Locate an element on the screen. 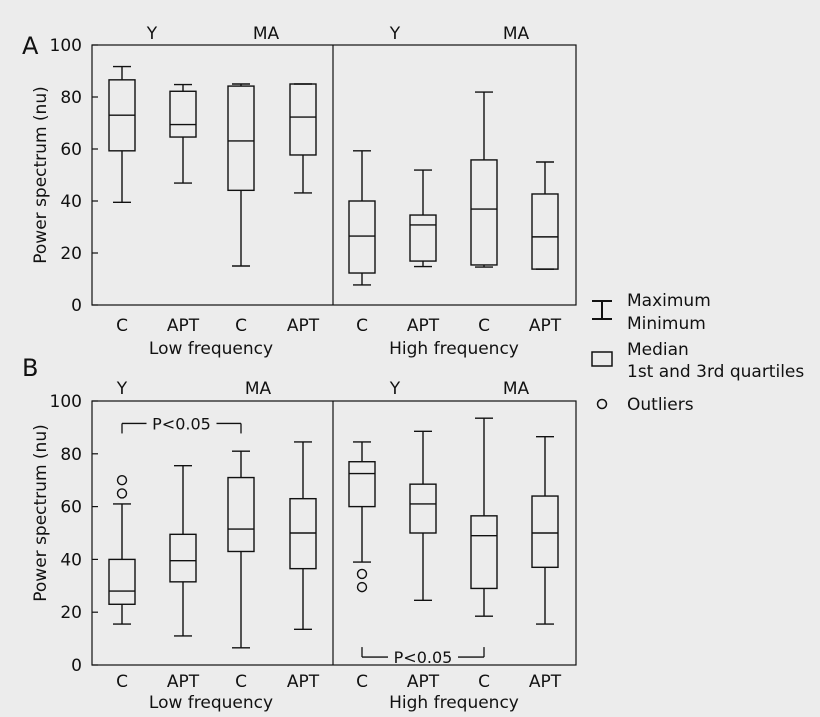  panel-a-ytick-label: 40 is located at coordinates (71, 202).